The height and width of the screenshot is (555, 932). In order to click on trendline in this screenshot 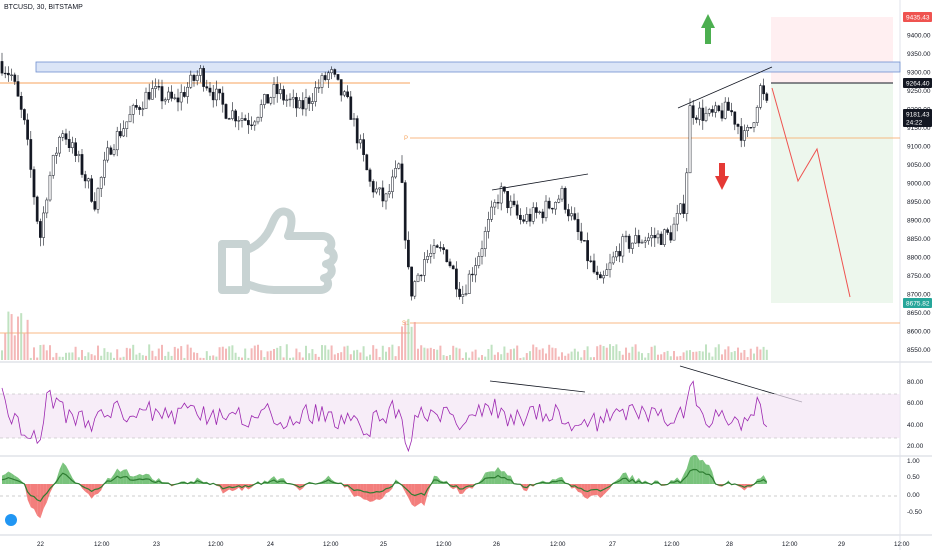, I will do `click(725, 87)`.